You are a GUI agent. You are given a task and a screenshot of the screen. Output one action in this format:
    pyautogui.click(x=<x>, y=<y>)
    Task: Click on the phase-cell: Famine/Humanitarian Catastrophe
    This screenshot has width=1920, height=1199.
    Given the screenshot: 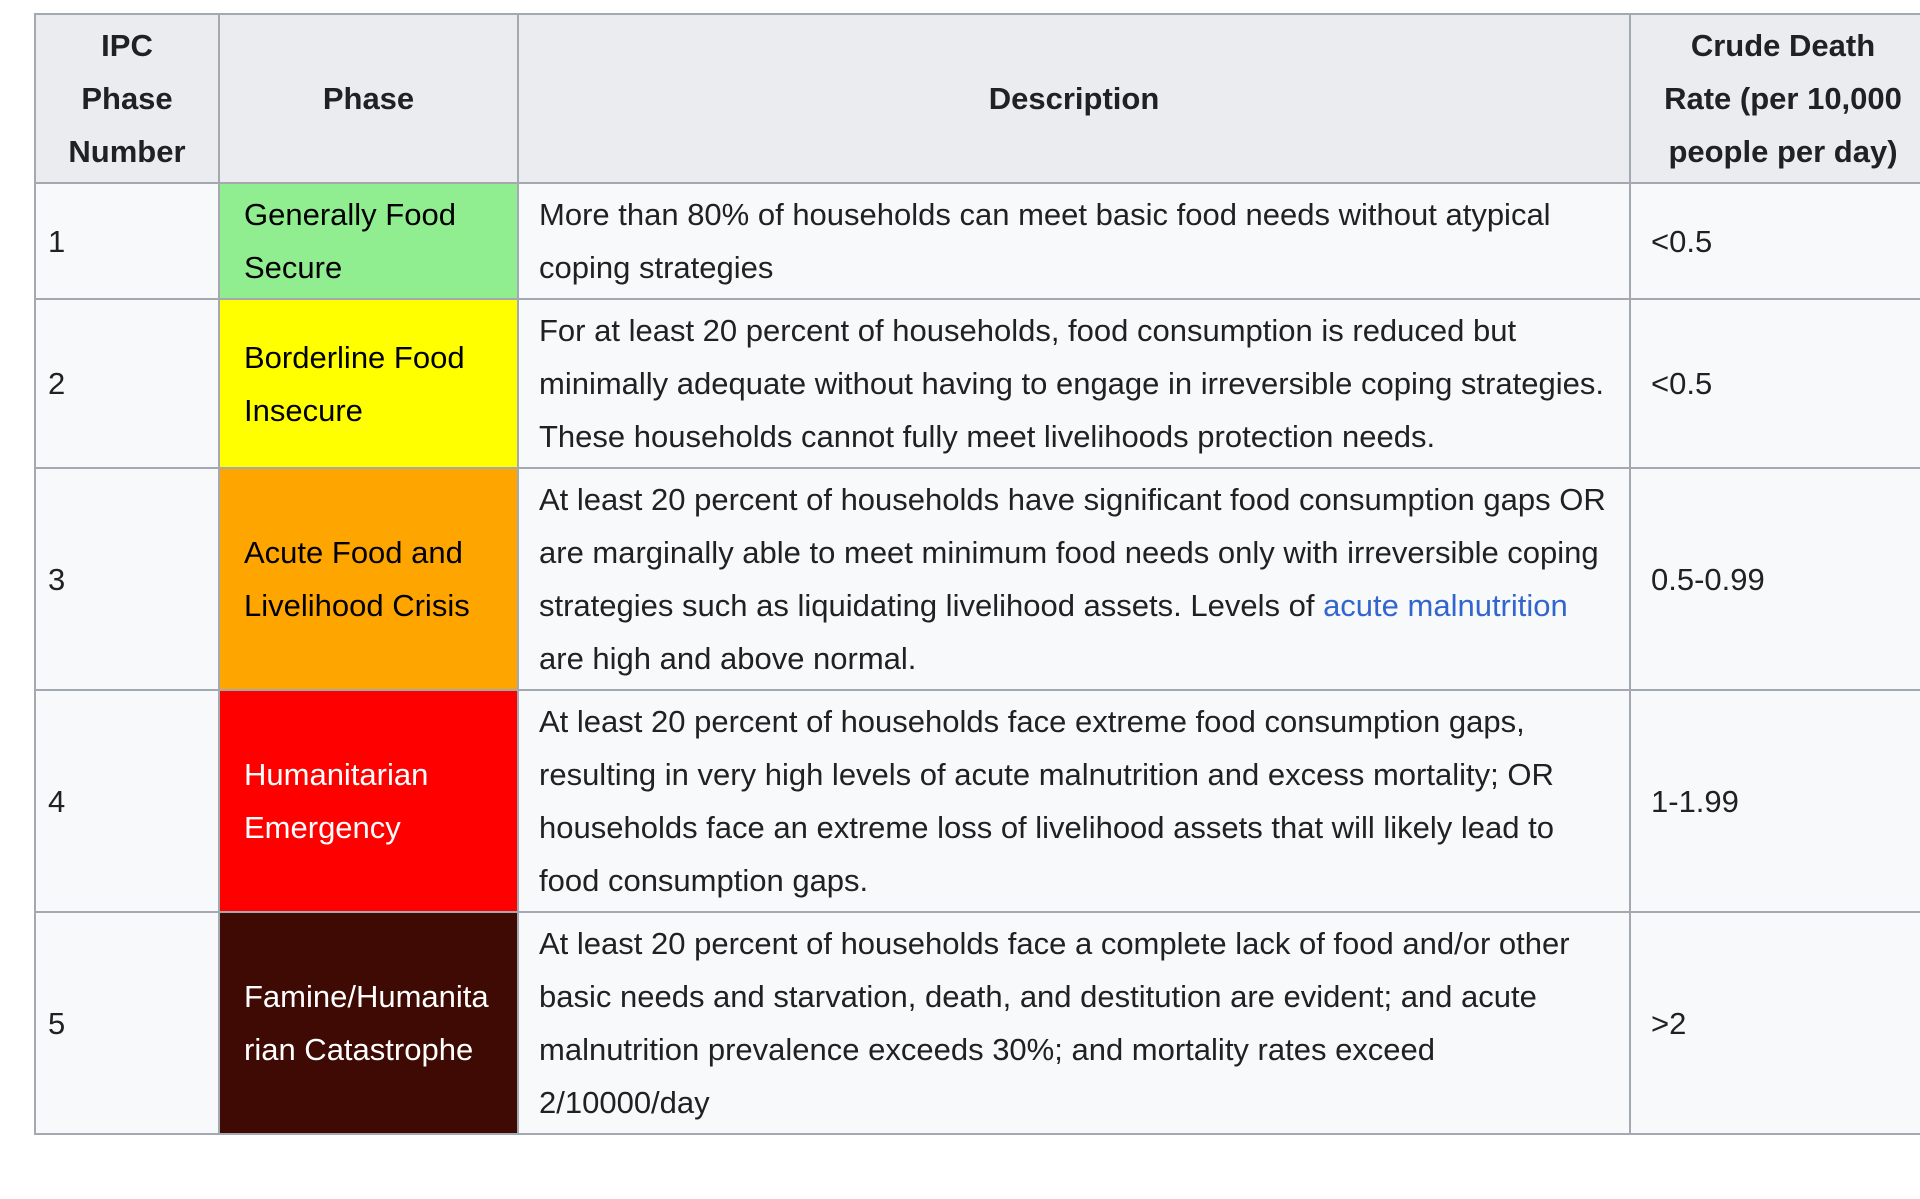 What is the action you would take?
    pyautogui.click(x=368, y=1023)
    